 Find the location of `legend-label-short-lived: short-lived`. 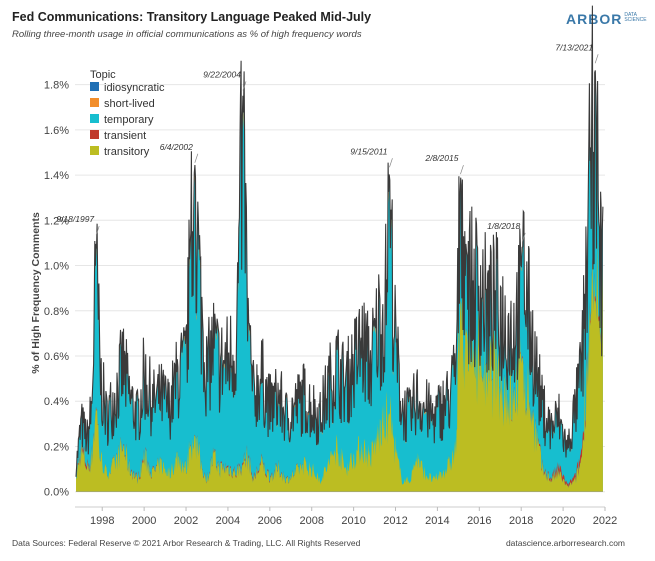

legend-label-short-lived: short-lived is located at coordinates (129, 104).